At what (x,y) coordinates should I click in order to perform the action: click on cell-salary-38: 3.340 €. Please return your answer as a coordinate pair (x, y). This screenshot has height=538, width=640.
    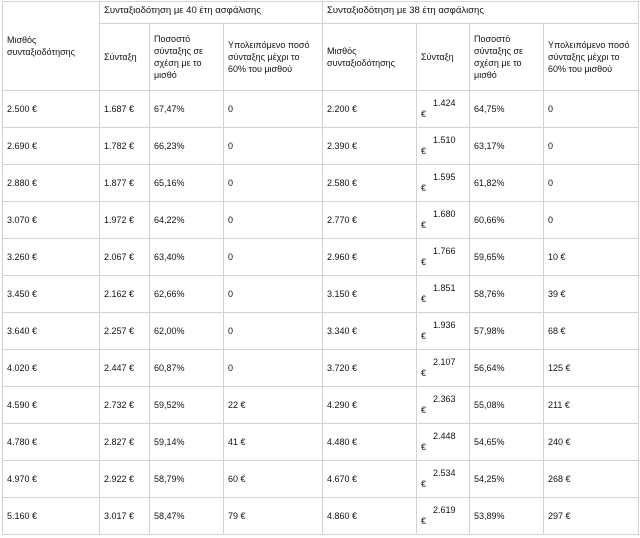
    Looking at the image, I should click on (370, 331).